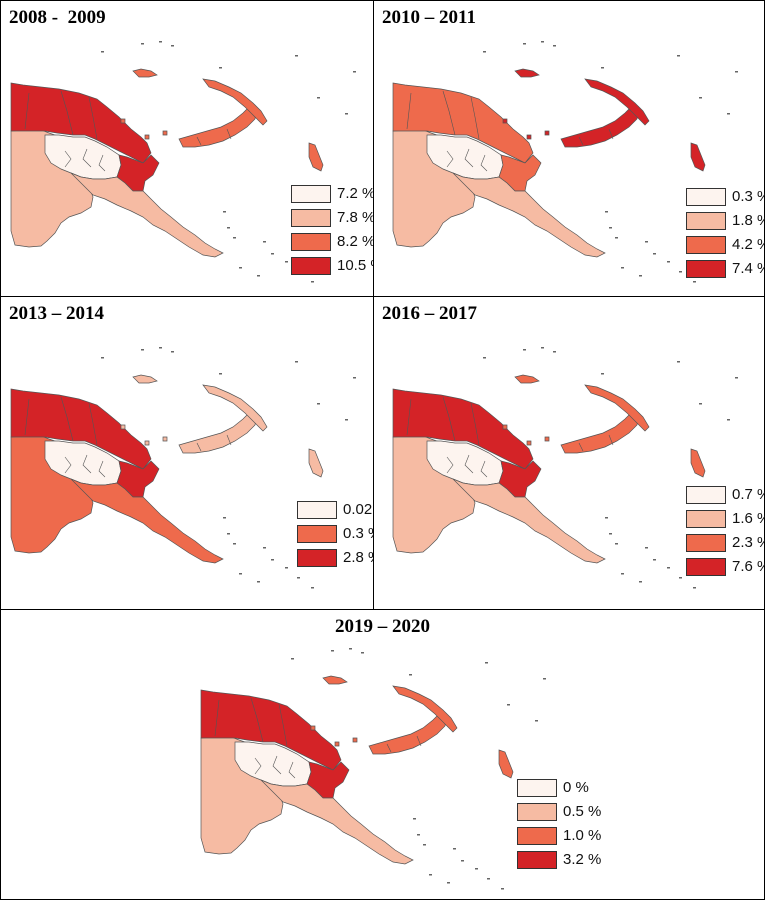 The image size is (765, 900). Describe the element at coordinates (748, 244) in the screenshot. I see `legend-label: 4.2 %` at that location.